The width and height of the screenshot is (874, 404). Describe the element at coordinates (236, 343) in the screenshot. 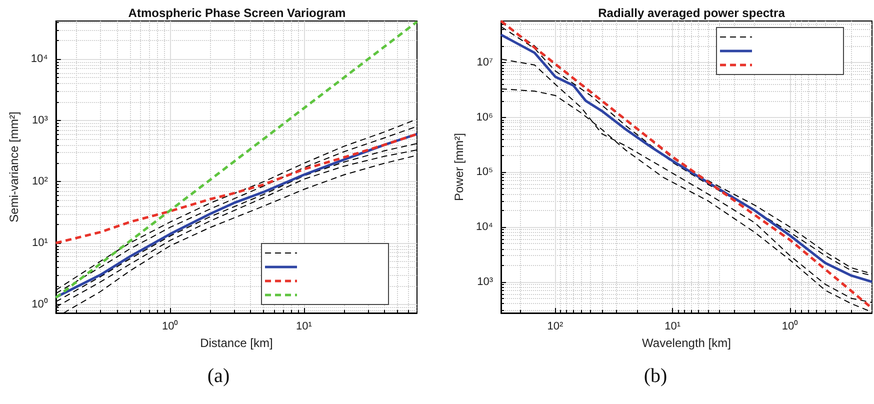

I see `x-axis-title: Distance [km]` at that location.